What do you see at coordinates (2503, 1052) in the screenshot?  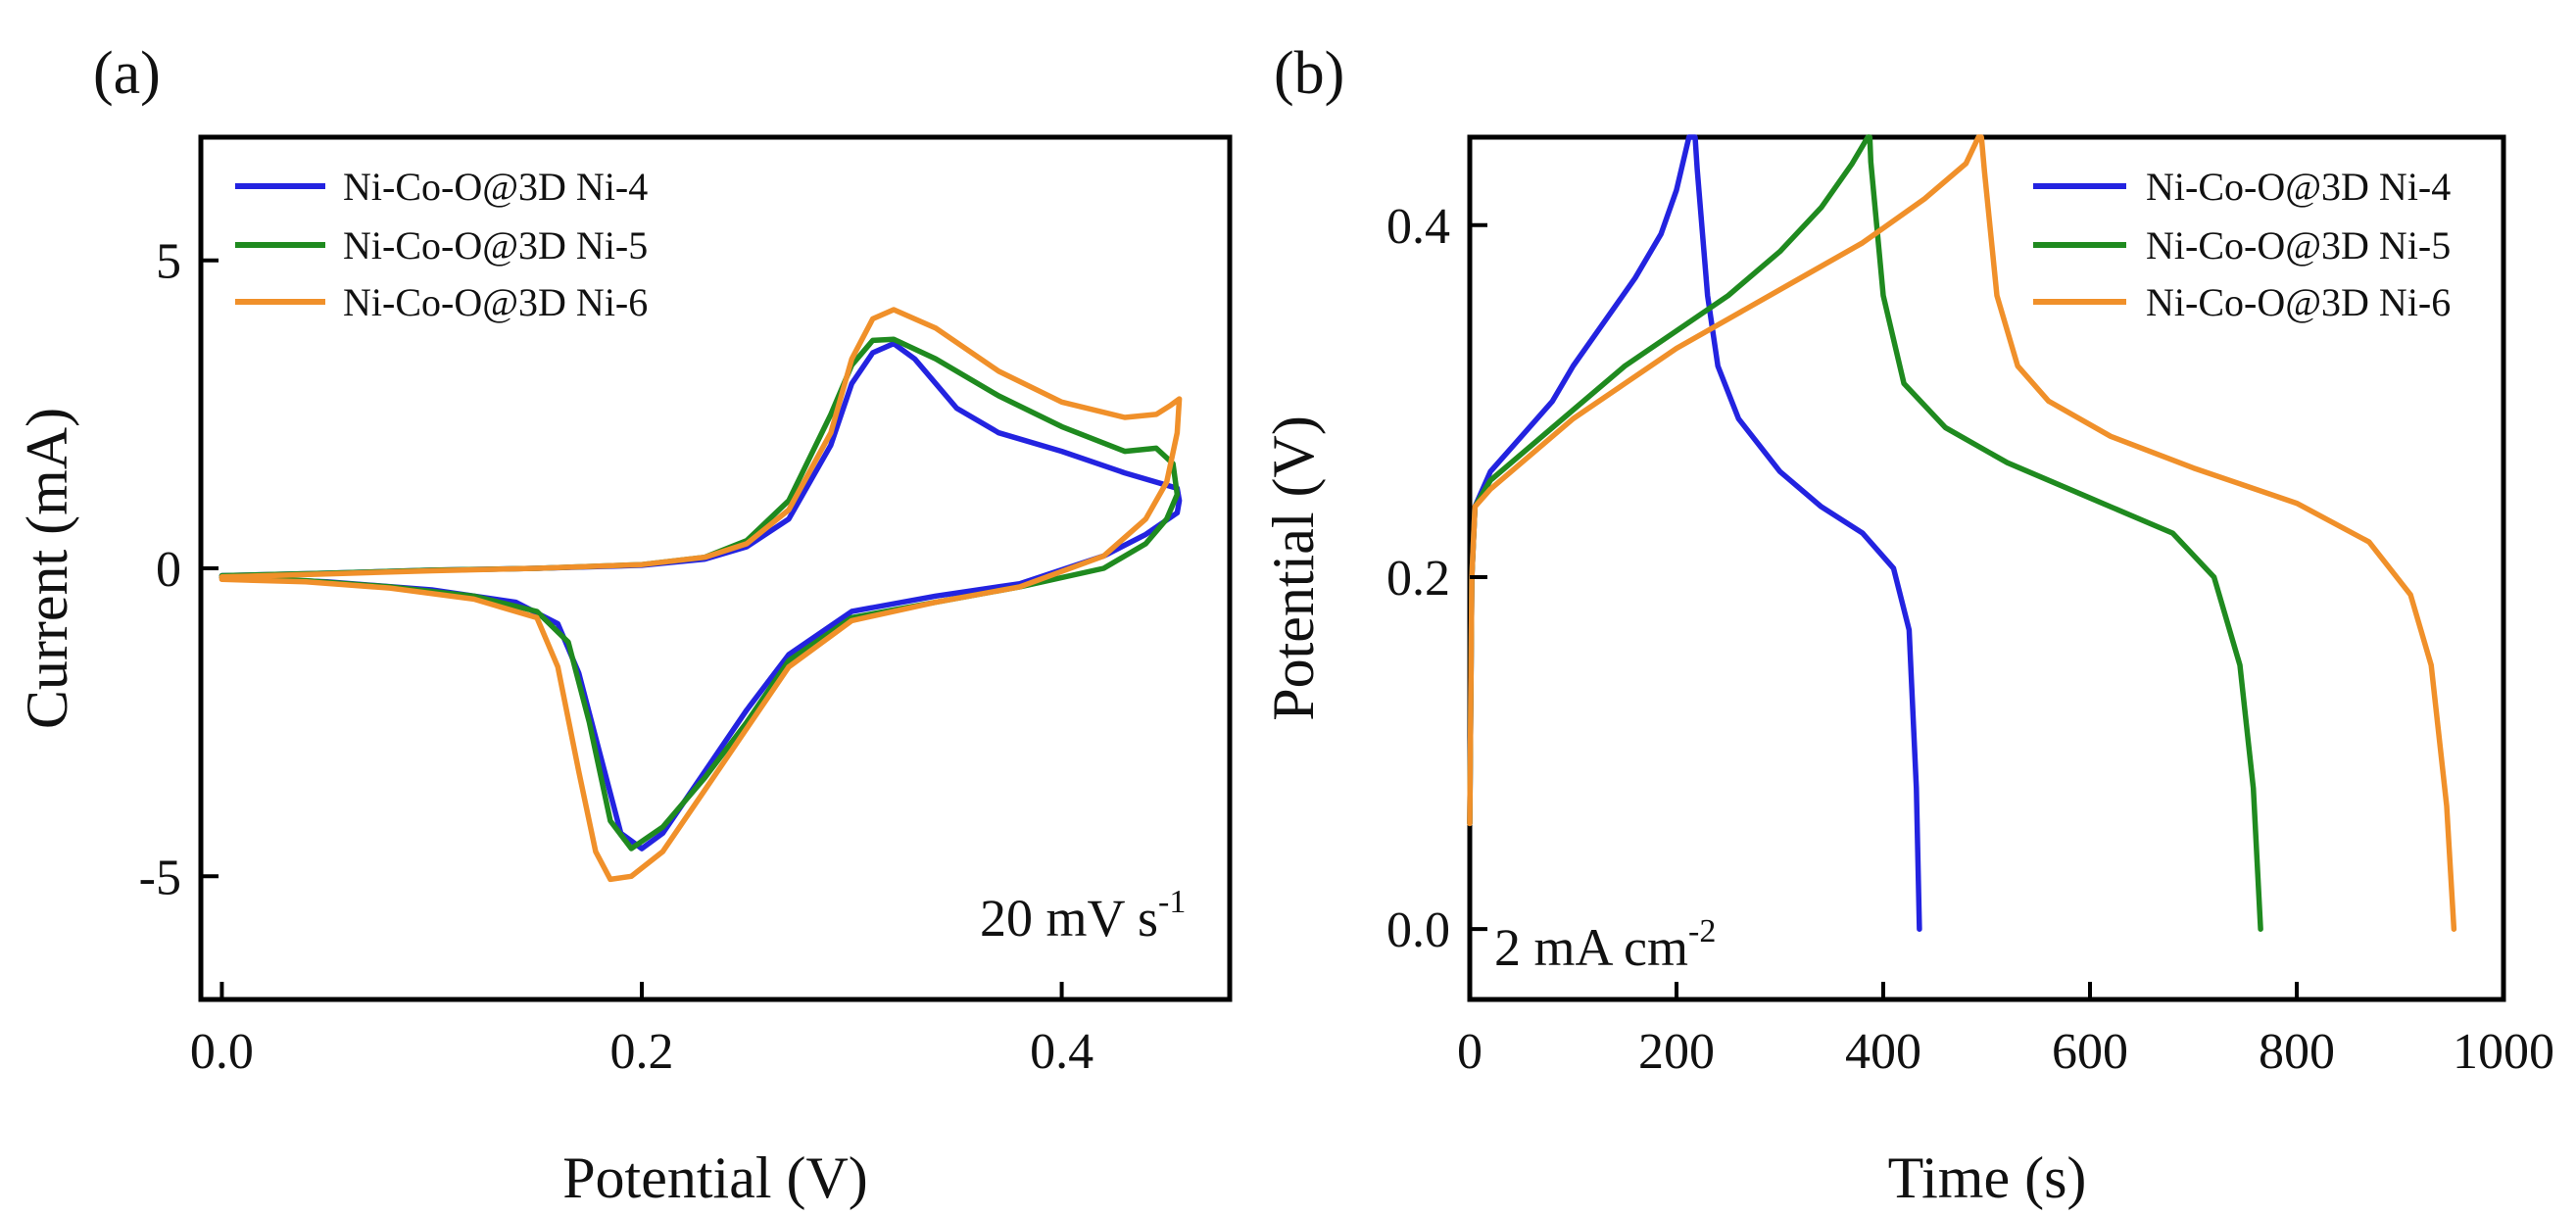 I see `panel-b-x-tick-label-6: 1000` at bounding box center [2503, 1052].